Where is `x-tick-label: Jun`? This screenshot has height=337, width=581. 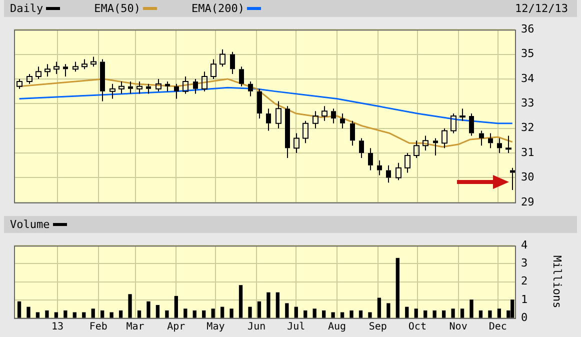 x-tick-label: Jun is located at coordinates (257, 327).